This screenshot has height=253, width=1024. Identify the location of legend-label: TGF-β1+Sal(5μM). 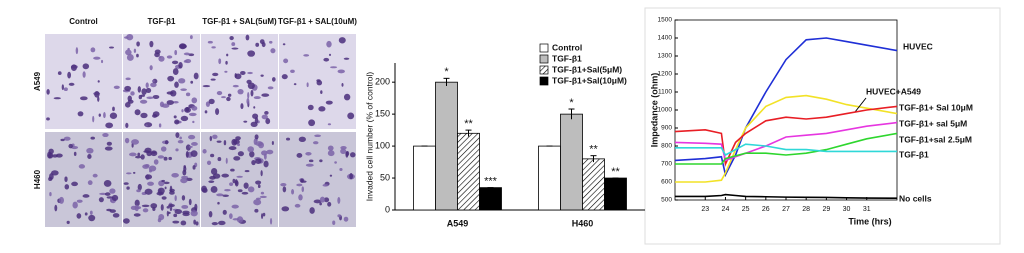
(587, 69).